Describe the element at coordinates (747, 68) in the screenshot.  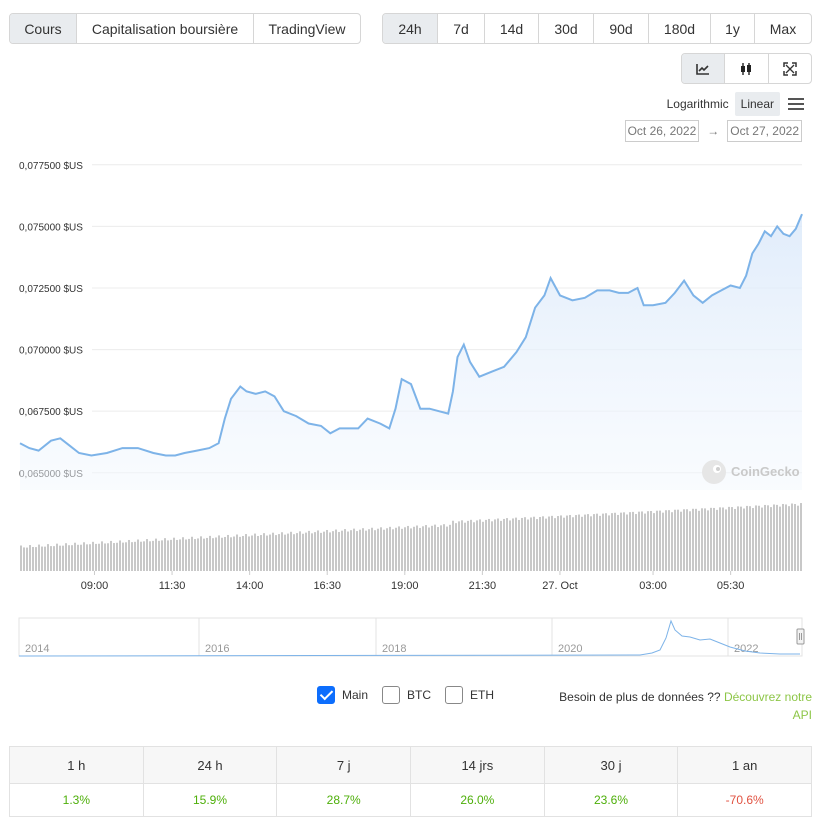
I see `candlestick-button` at that location.